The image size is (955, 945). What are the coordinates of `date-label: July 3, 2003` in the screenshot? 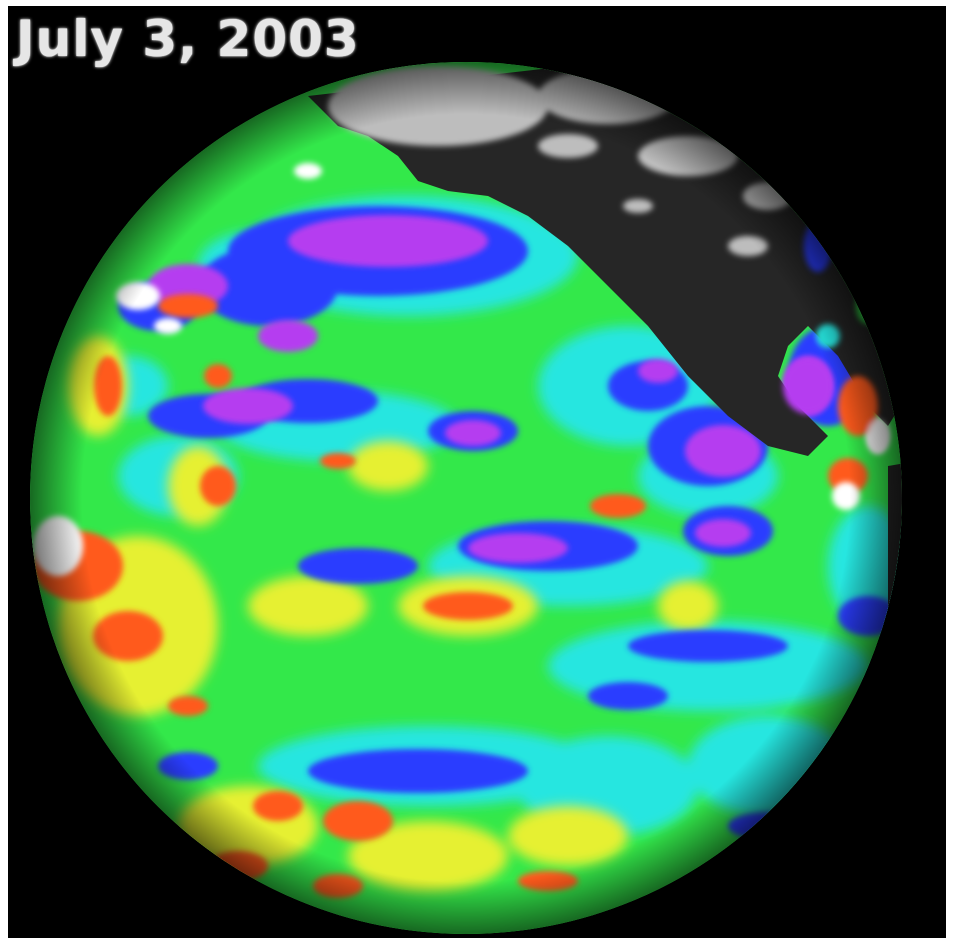 It's located at (188, 39).